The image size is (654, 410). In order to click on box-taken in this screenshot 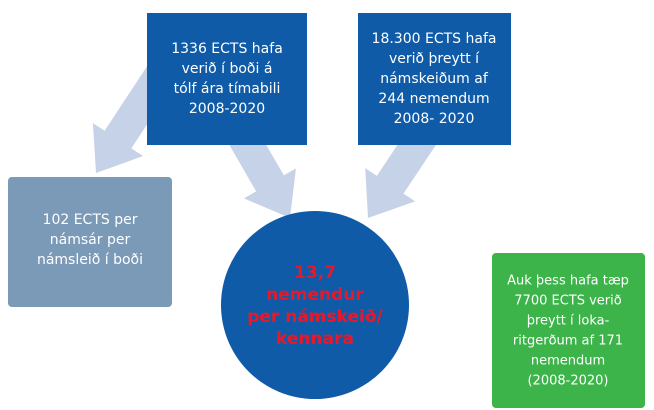, I will do `click(434, 79)`.